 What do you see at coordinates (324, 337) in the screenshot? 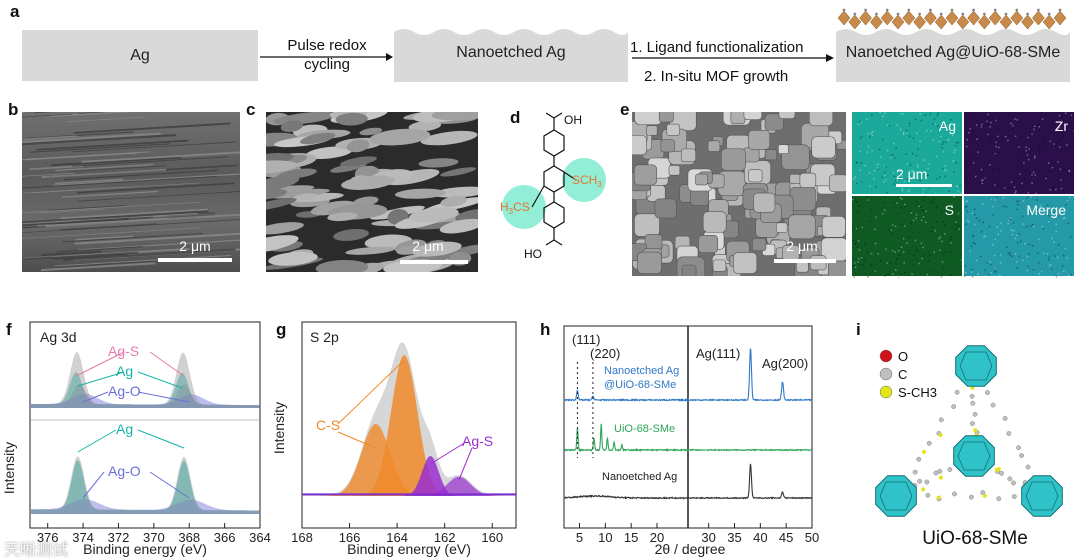
I see `s2p-title: S 2p` at bounding box center [324, 337].